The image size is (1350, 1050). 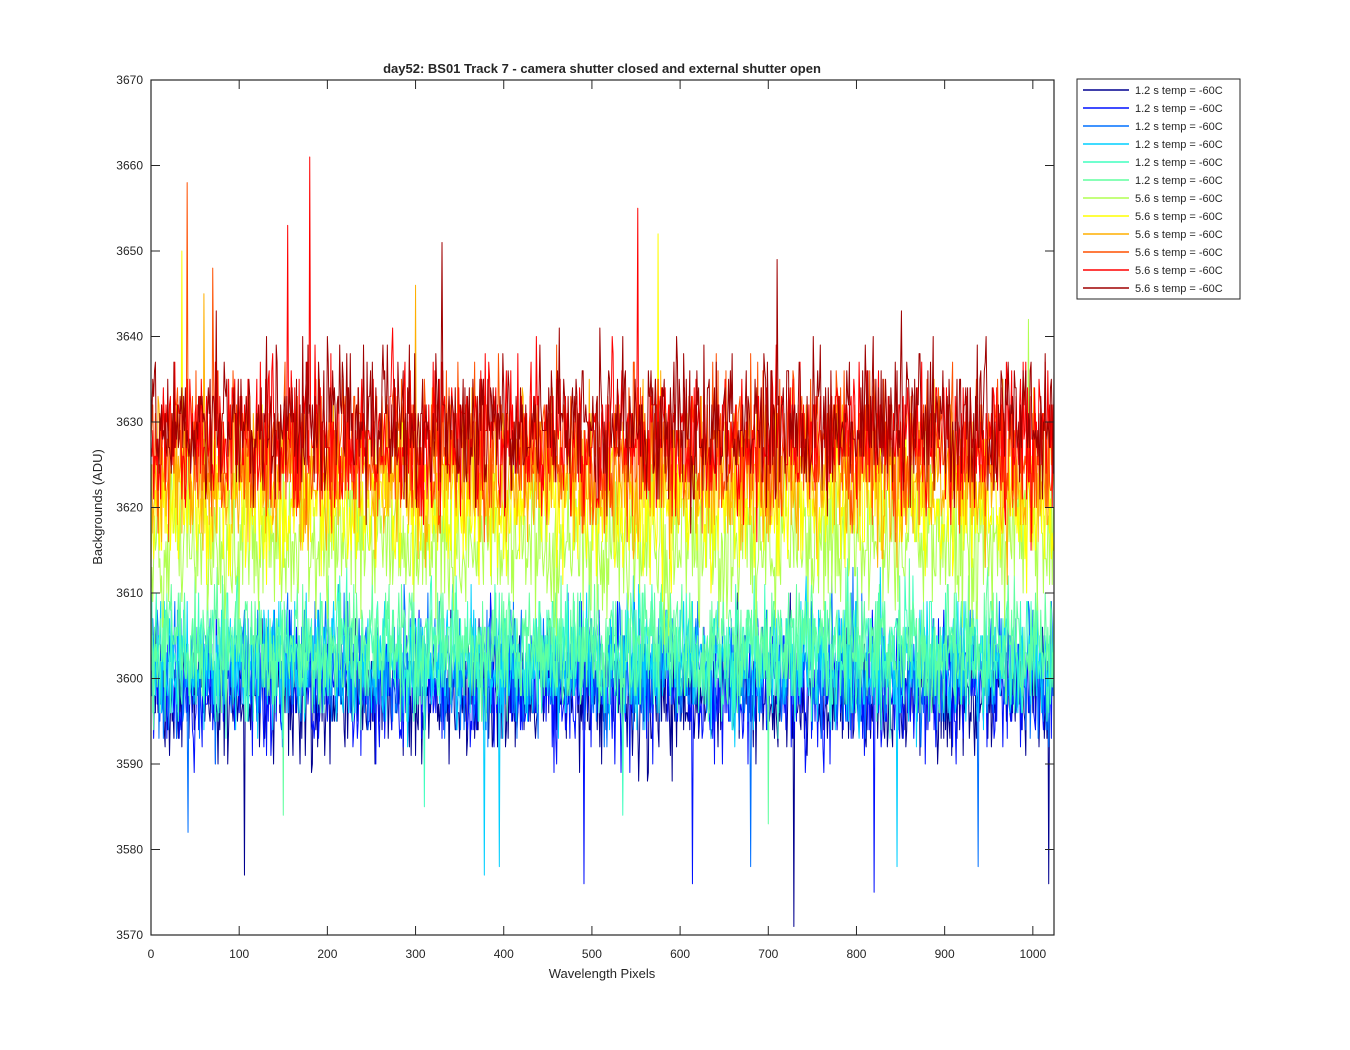 I want to click on y-tick-label: 3580, so click(x=129, y=850).